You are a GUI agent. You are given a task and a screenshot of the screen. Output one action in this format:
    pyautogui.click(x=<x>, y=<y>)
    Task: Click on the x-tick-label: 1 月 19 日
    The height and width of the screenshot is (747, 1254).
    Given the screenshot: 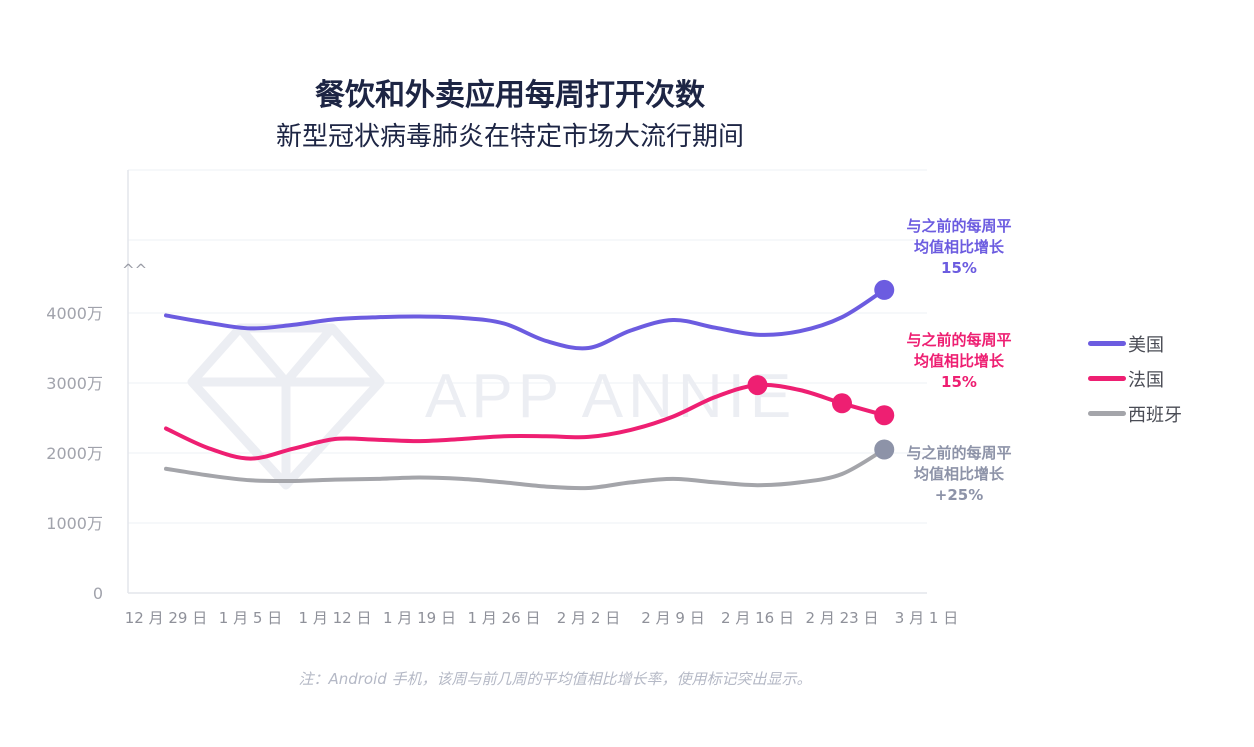 What is the action you would take?
    pyautogui.click(x=419, y=618)
    